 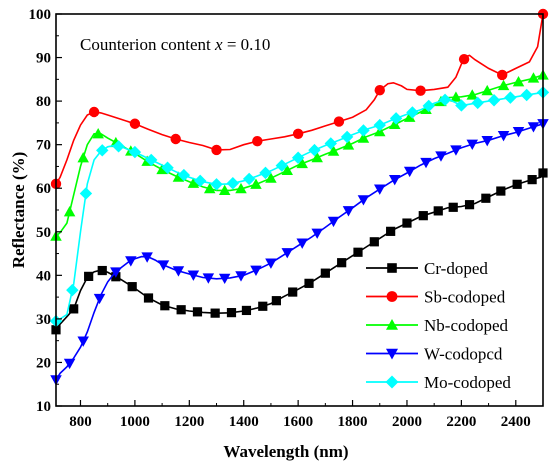 I want to click on x-tick-label: 1200, so click(x=189, y=422).